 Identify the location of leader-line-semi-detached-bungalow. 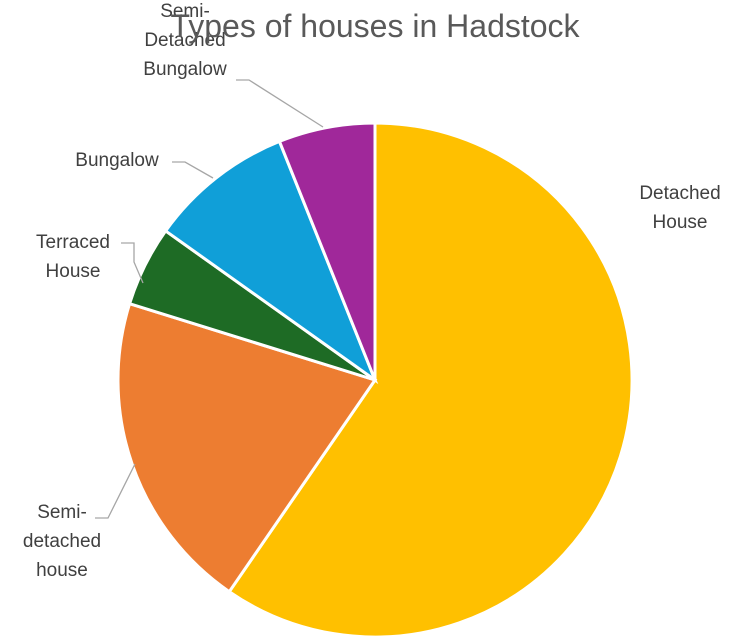
(280, 103).